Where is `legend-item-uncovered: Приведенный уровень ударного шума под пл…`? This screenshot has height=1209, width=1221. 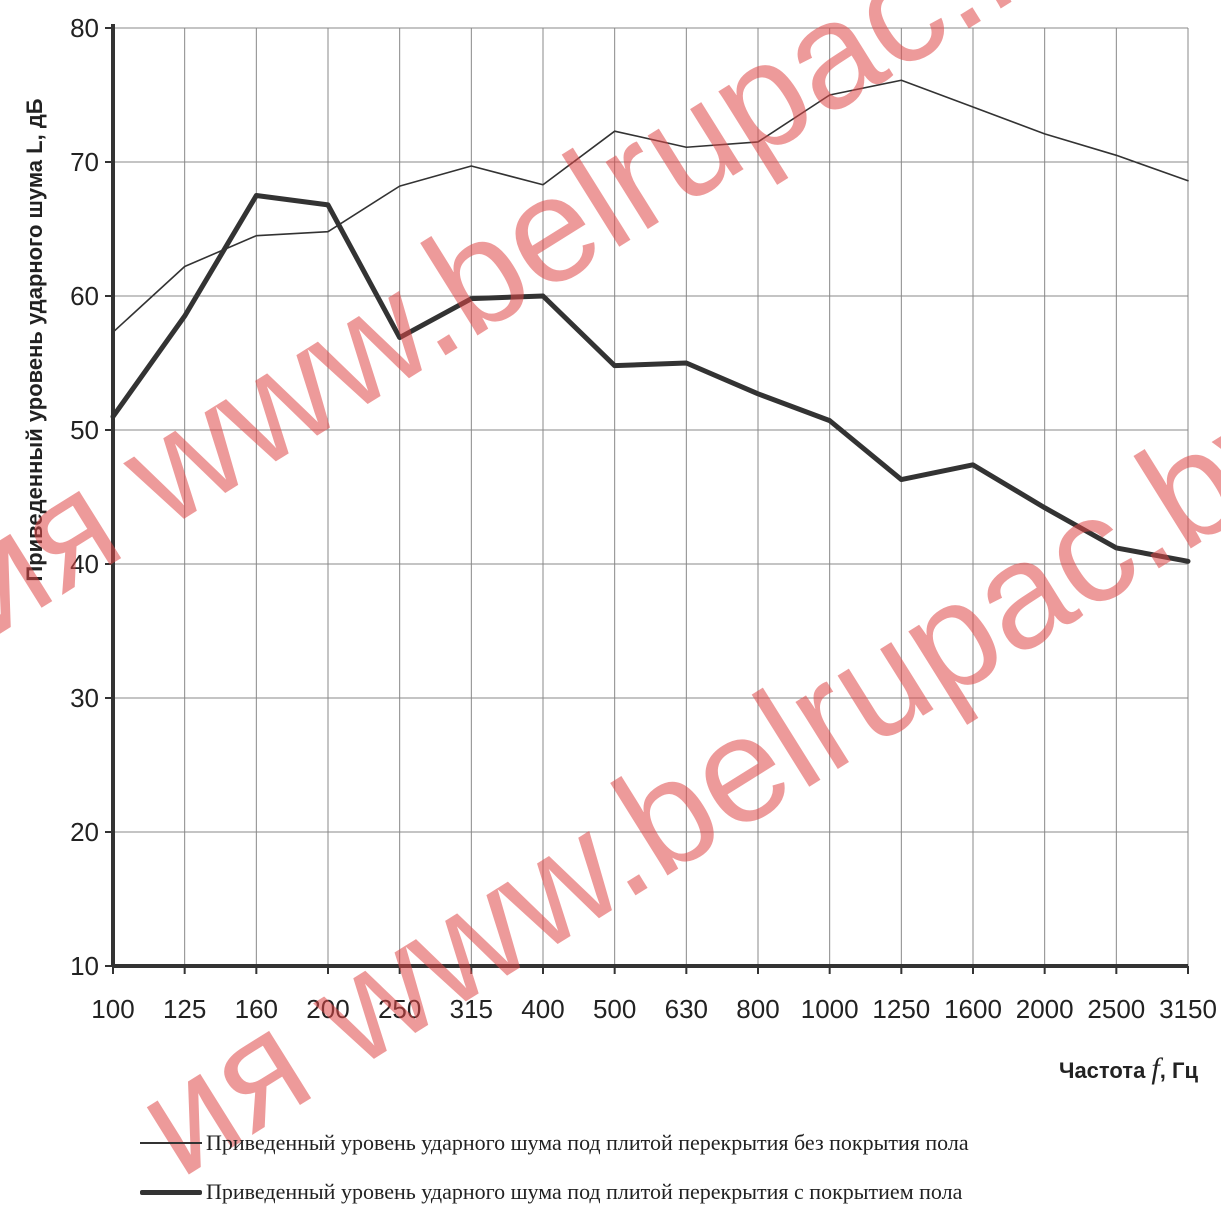 legend-item-uncovered: Приведенный уровень ударного шума под пл… is located at coordinates (554, 1143).